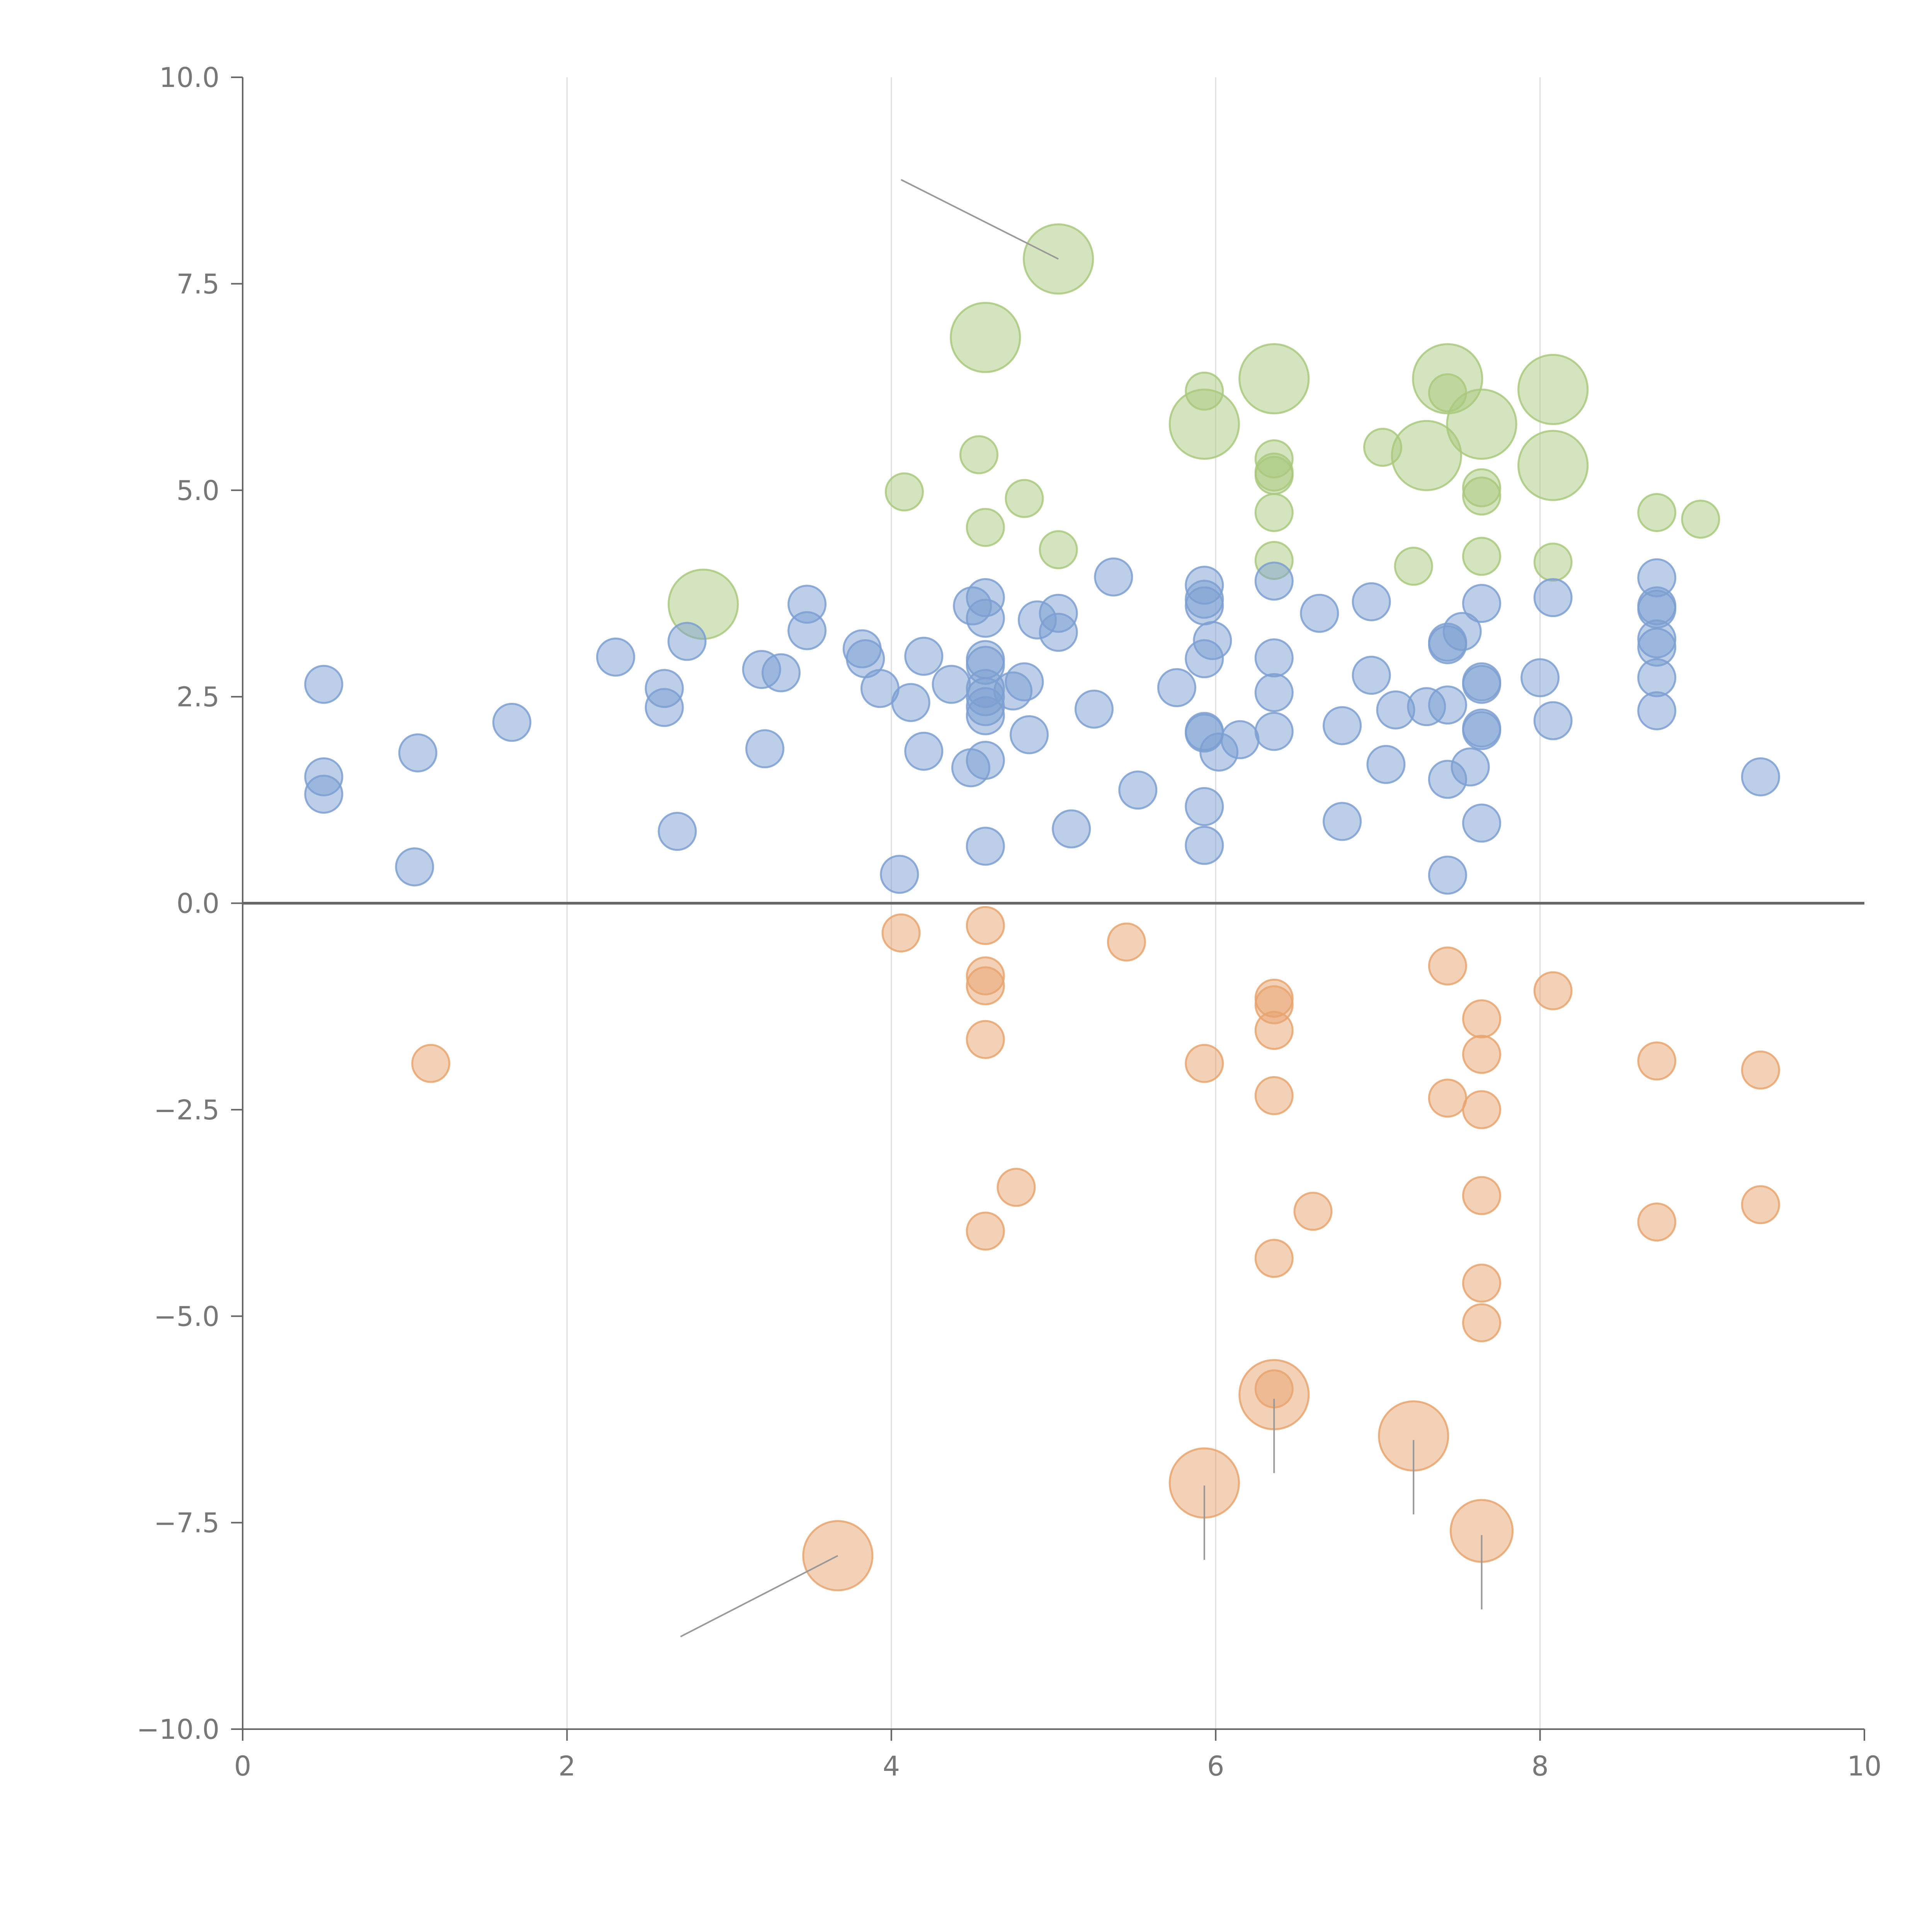 The height and width of the screenshot is (1932, 1932). I want to click on x-tick-label: 6, so click(1216, 1766).